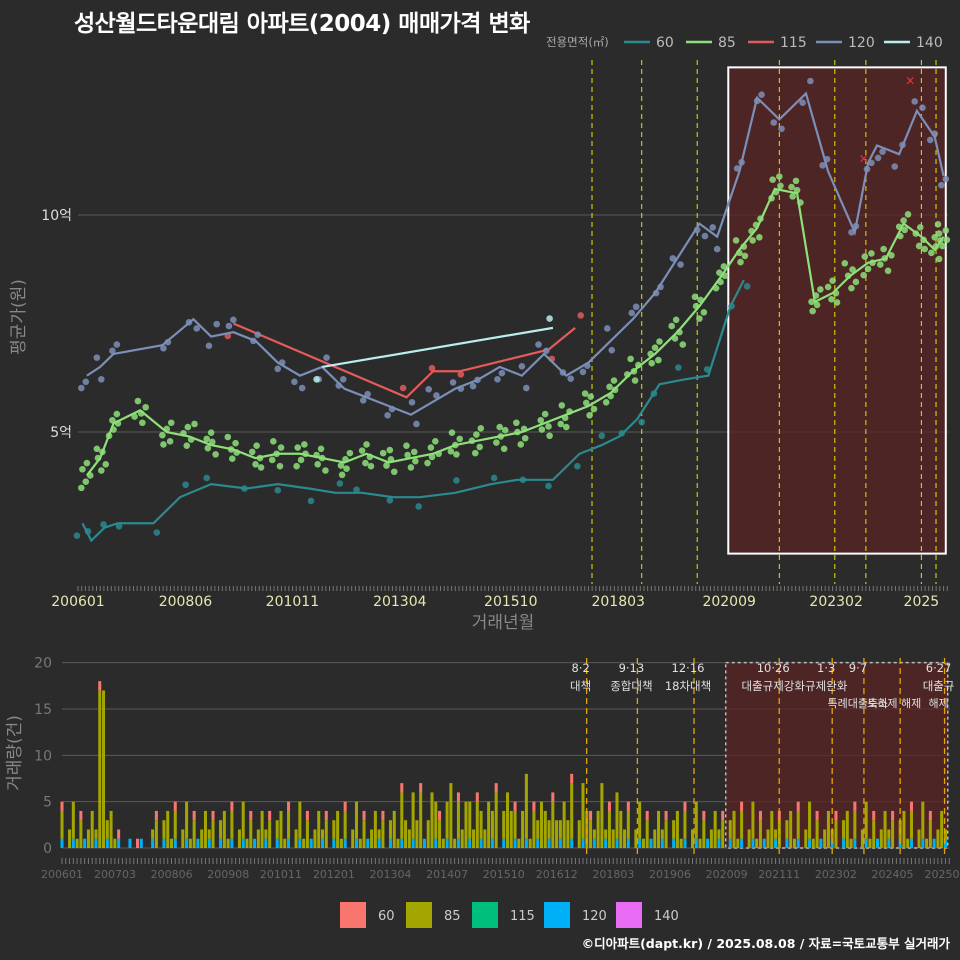  I want to click on event-date: 10·26, so click(773, 668).